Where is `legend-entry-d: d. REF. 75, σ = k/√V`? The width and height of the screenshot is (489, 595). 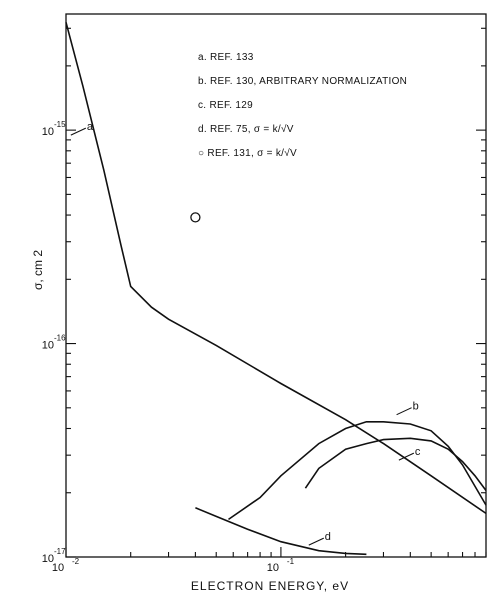
legend-entry-d: d. REF. 75, σ = k/√V is located at coordinates (246, 129).